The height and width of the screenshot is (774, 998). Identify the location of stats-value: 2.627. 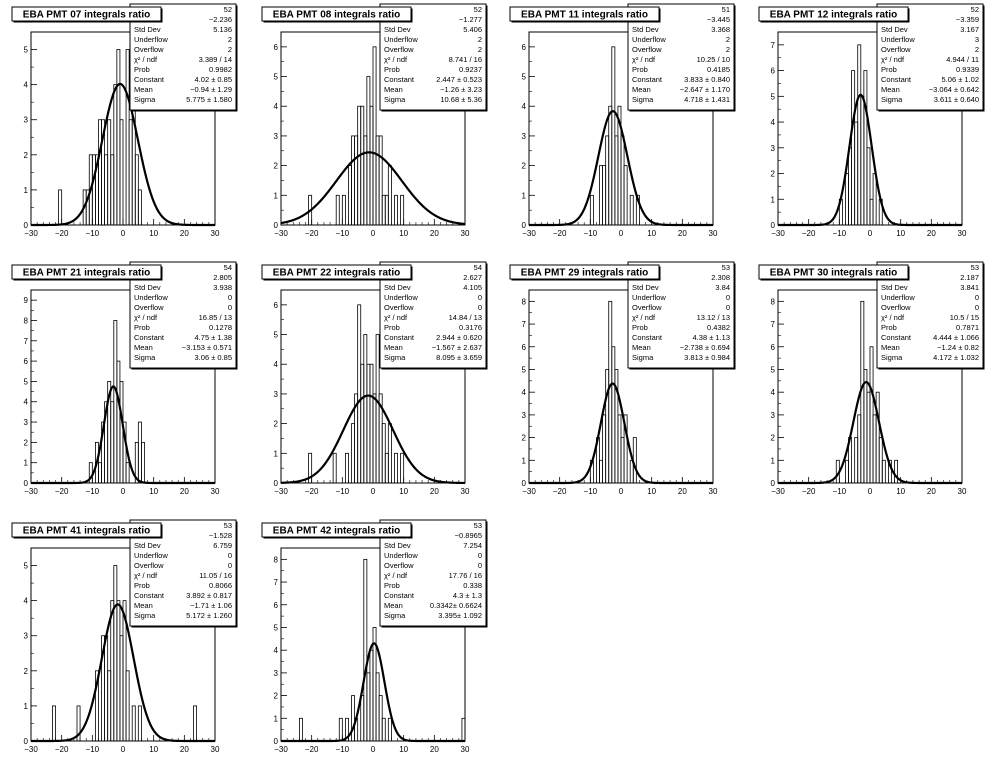
(472, 277).